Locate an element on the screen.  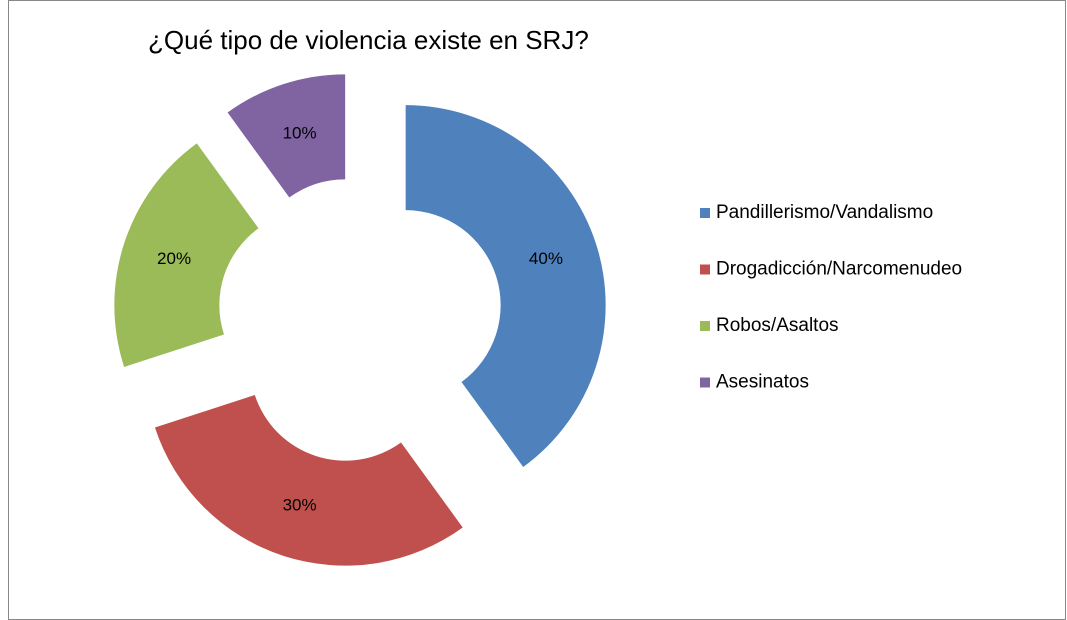
data-label: 10% is located at coordinates (300, 133).